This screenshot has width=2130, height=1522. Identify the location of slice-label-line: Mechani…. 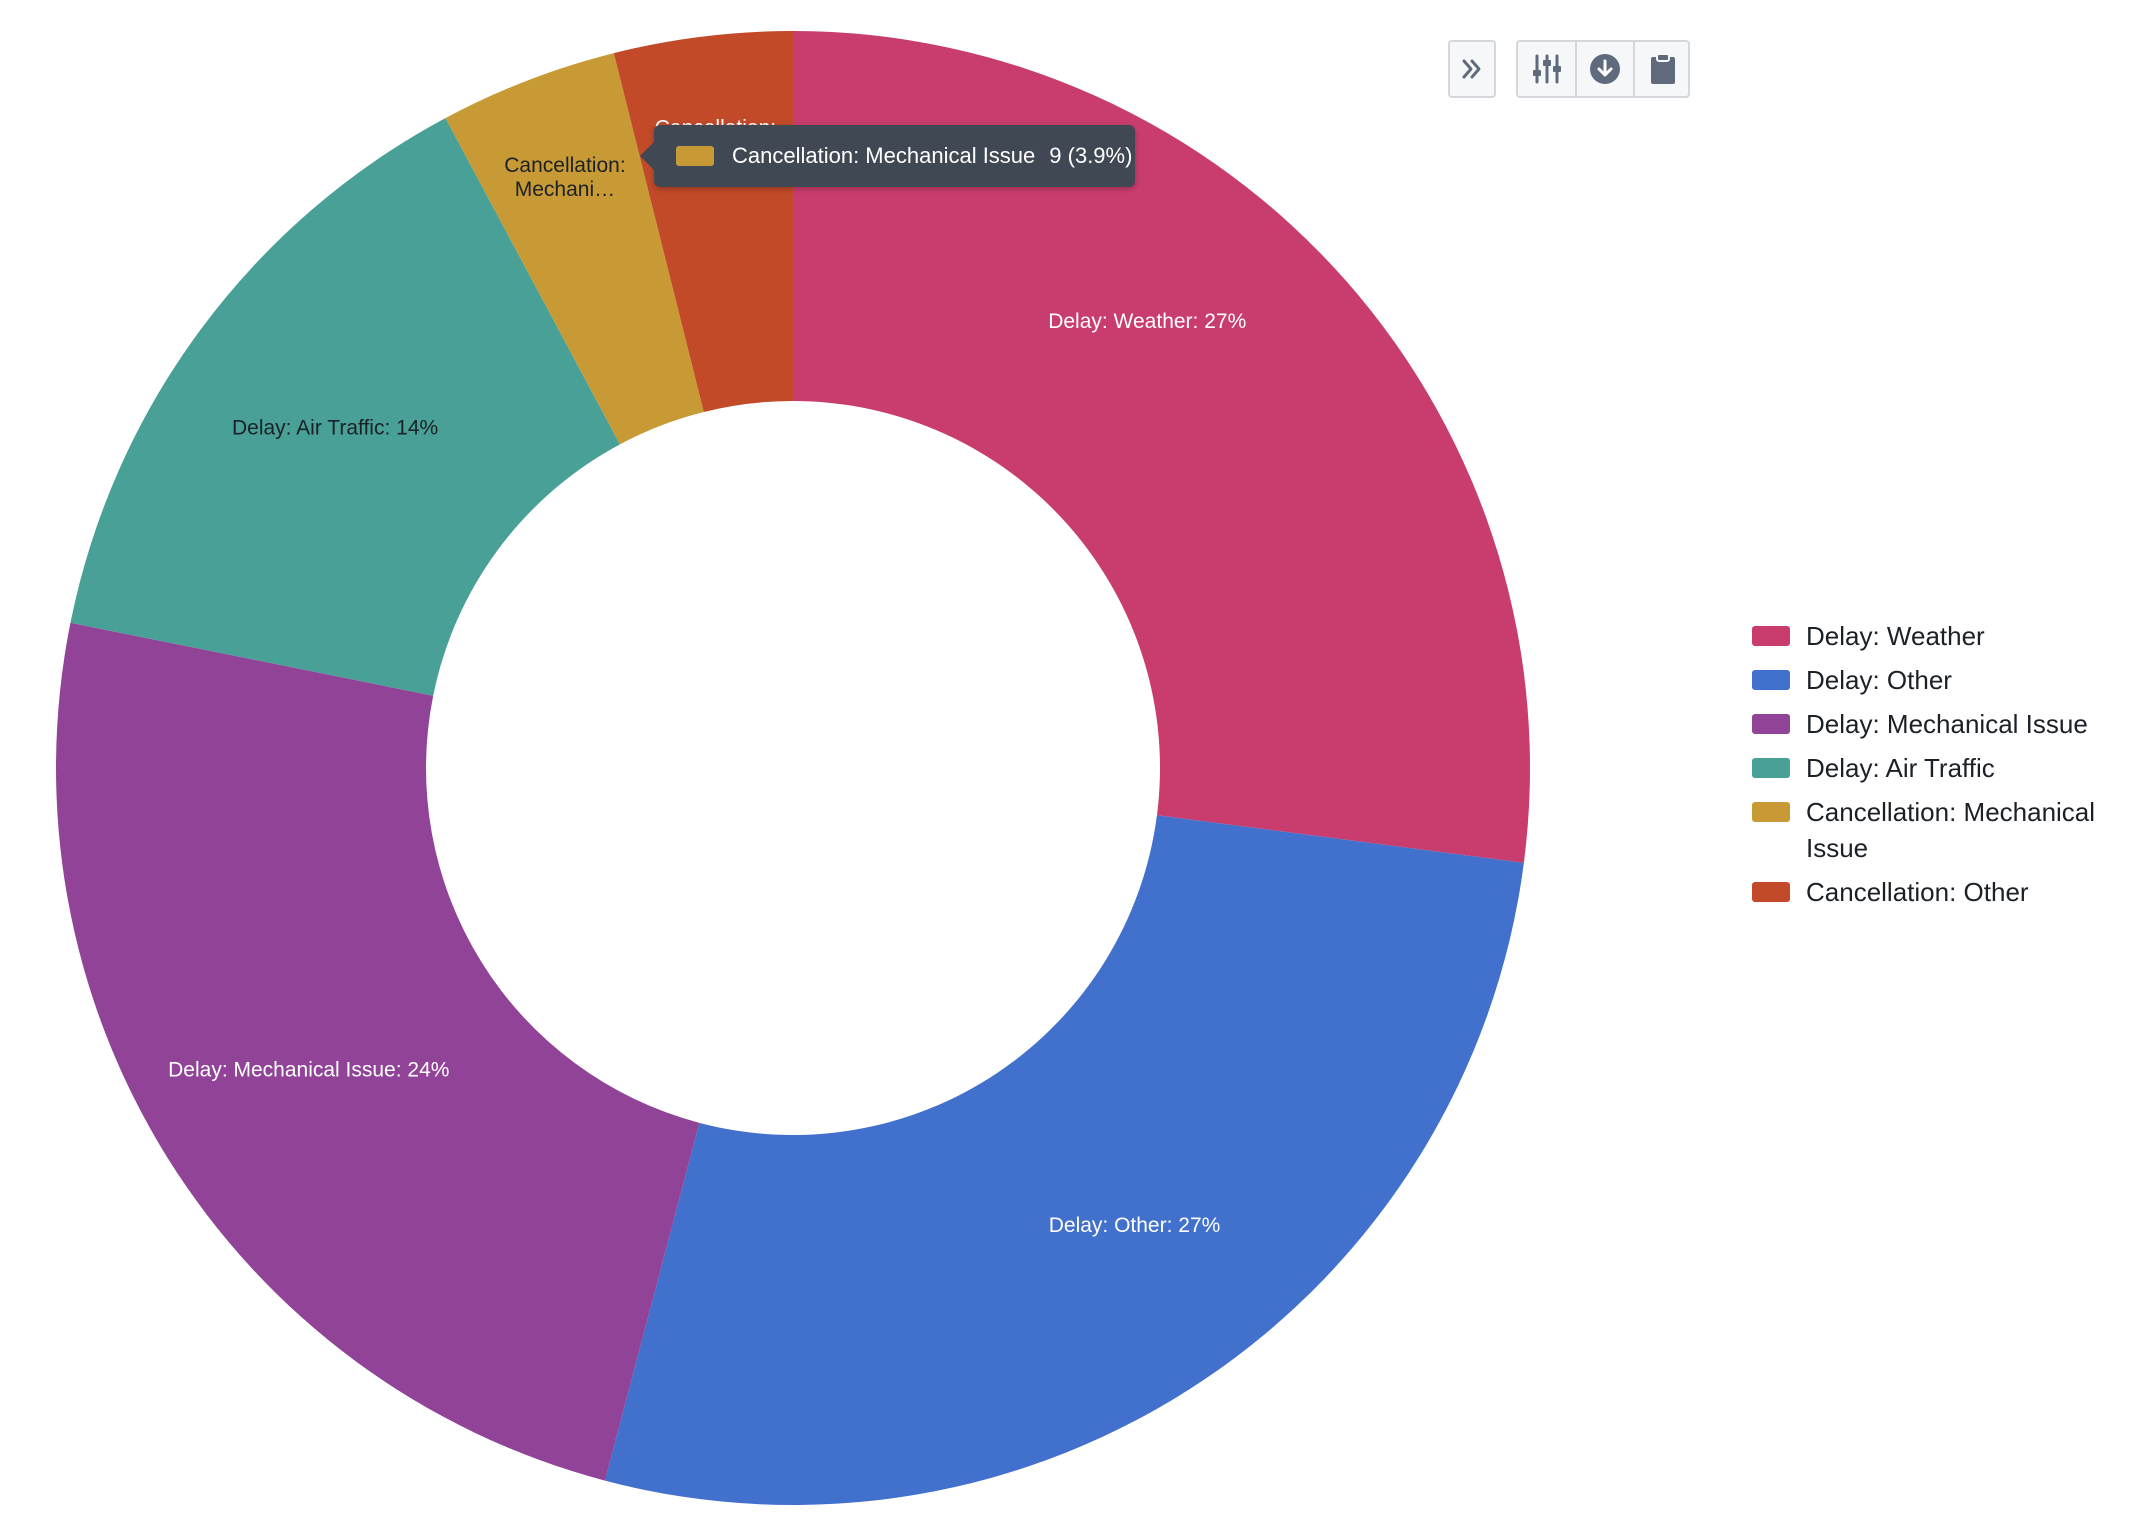
(565, 189).